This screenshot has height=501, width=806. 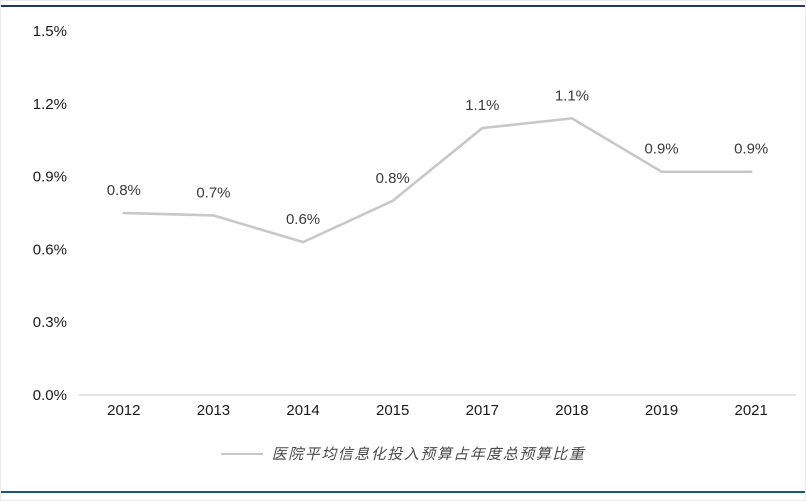 What do you see at coordinates (50, 104) in the screenshot?
I see `y-axis-tick-label: 1.2%` at bounding box center [50, 104].